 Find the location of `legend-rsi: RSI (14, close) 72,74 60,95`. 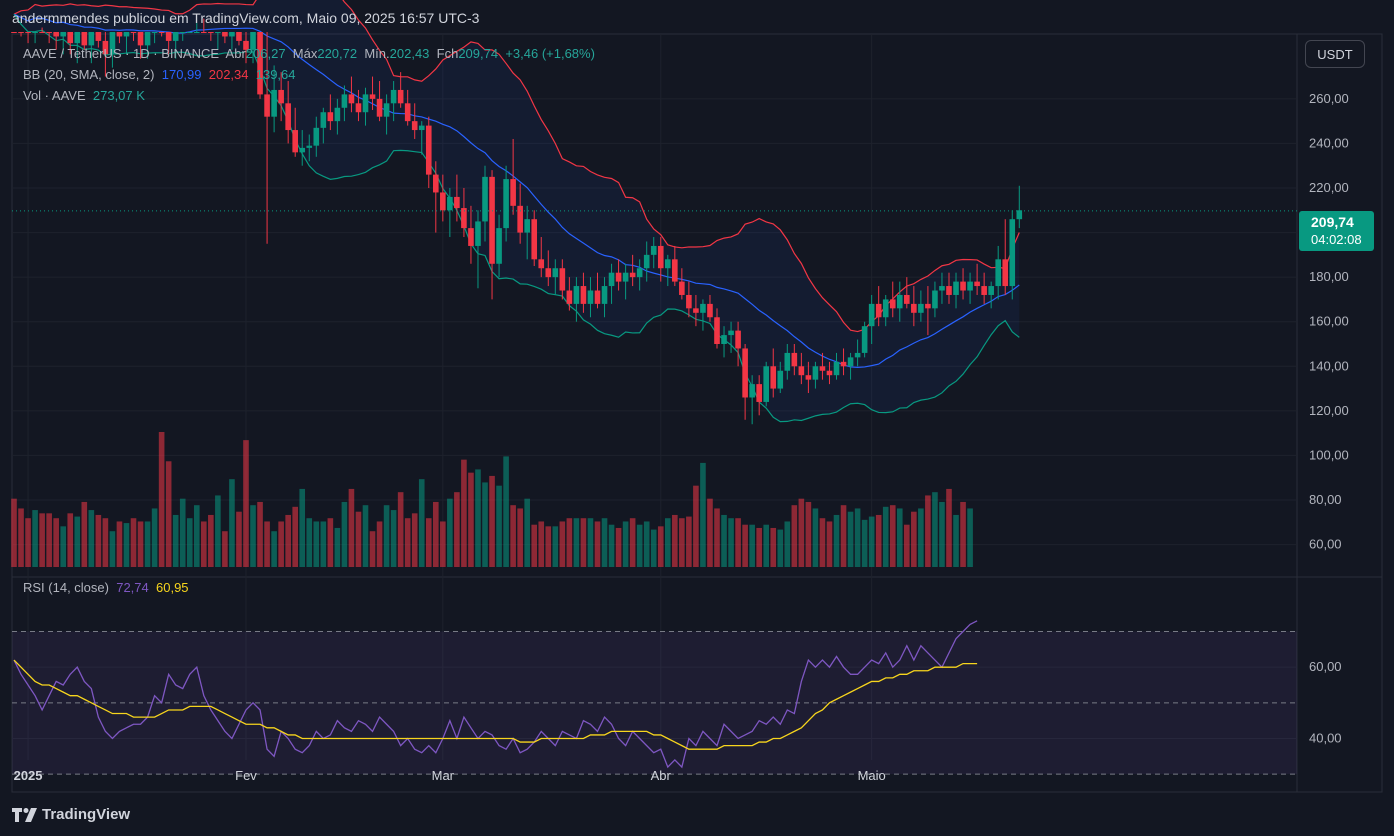

legend-rsi: RSI (14, close) 72,74 60,95 is located at coordinates (106, 587).